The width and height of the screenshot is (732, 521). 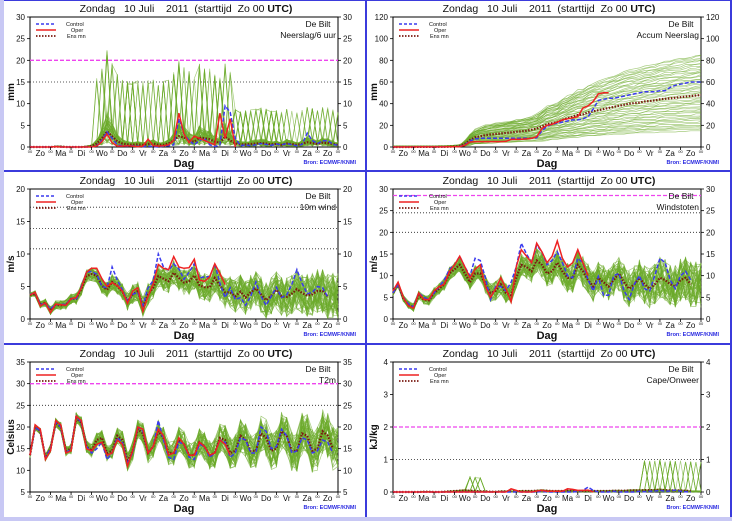 What do you see at coordinates (347, 82) in the screenshot?
I see `y-tick-label-right: 15` at bounding box center [347, 82].